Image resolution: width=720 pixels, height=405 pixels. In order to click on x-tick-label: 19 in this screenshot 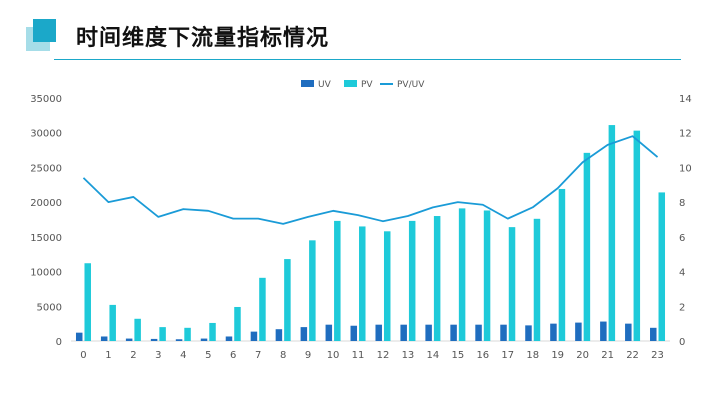, I will do `click(557, 355)`.